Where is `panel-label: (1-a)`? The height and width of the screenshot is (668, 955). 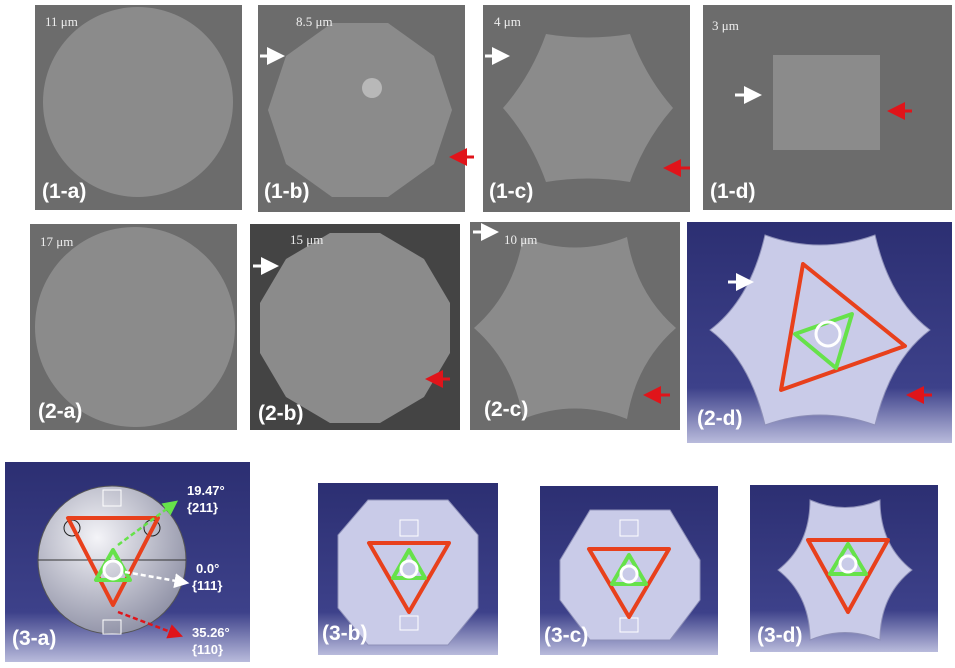 panel-label: (1-a) is located at coordinates (64, 191).